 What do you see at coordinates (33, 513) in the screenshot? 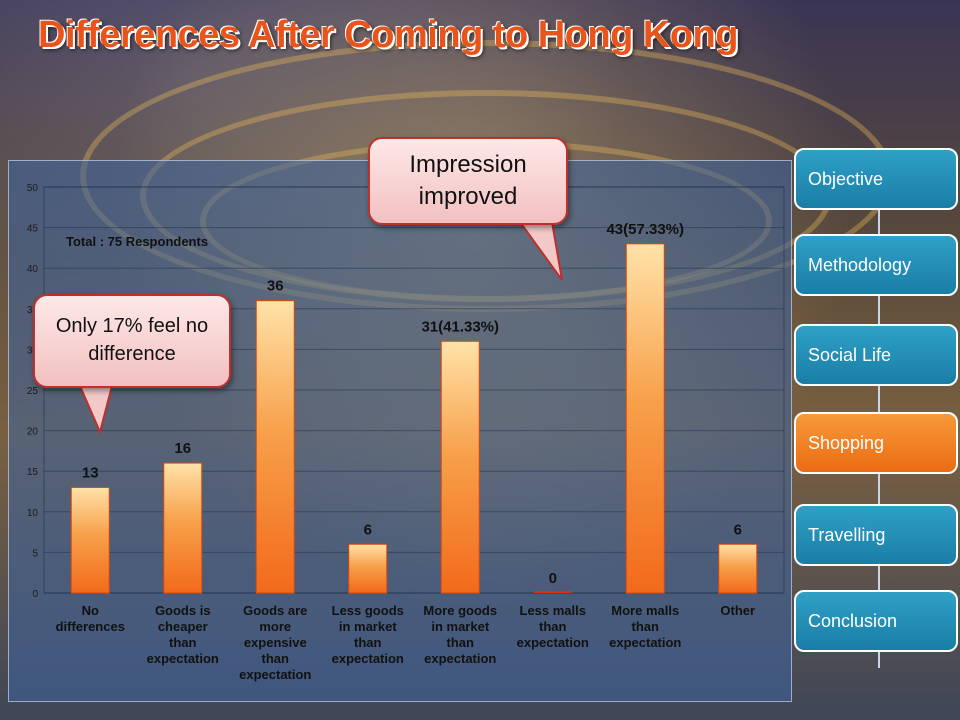
I see `y-tick-label: 10` at bounding box center [33, 513].